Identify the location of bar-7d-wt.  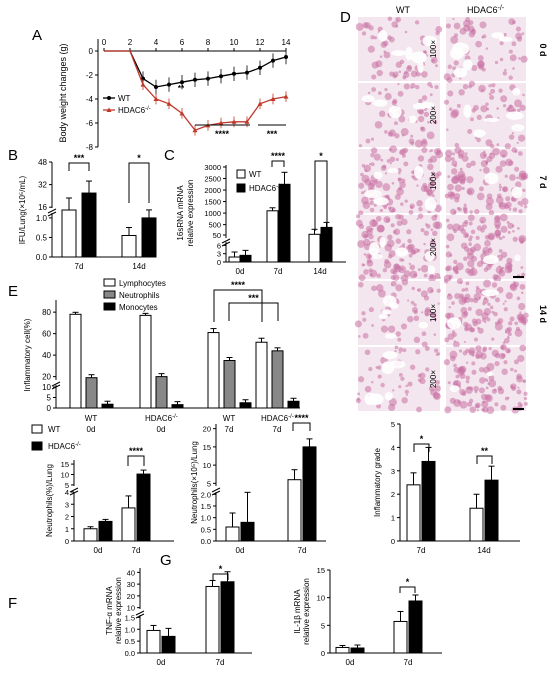
(400, 637).